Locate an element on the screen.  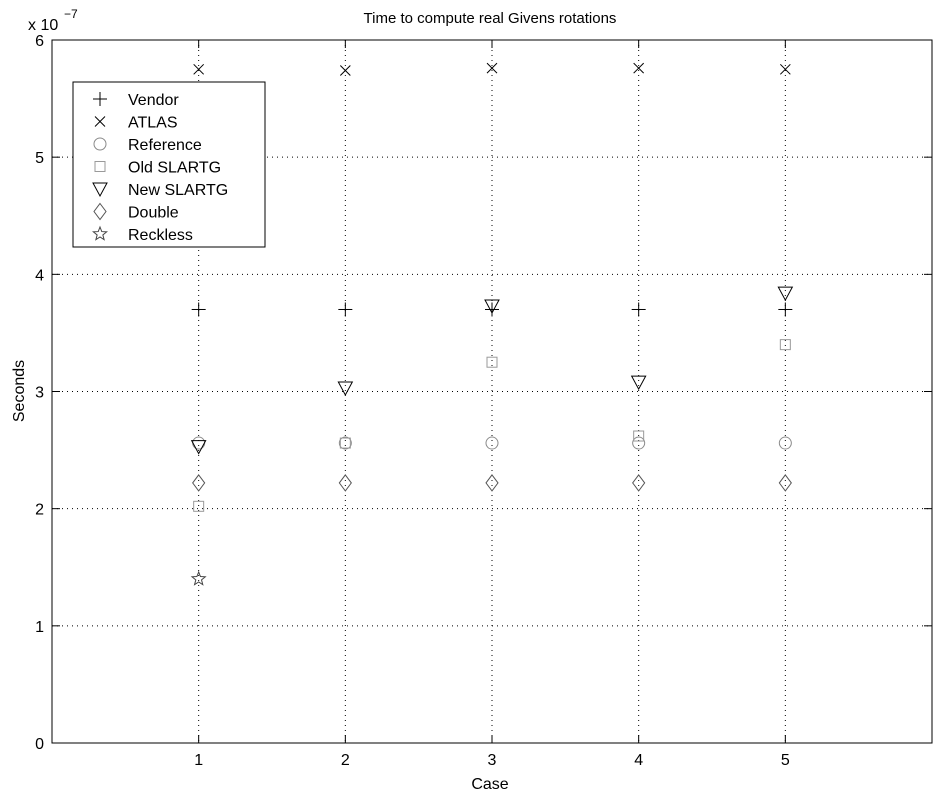
y-tick-label: 6 is located at coordinates (39, 41).